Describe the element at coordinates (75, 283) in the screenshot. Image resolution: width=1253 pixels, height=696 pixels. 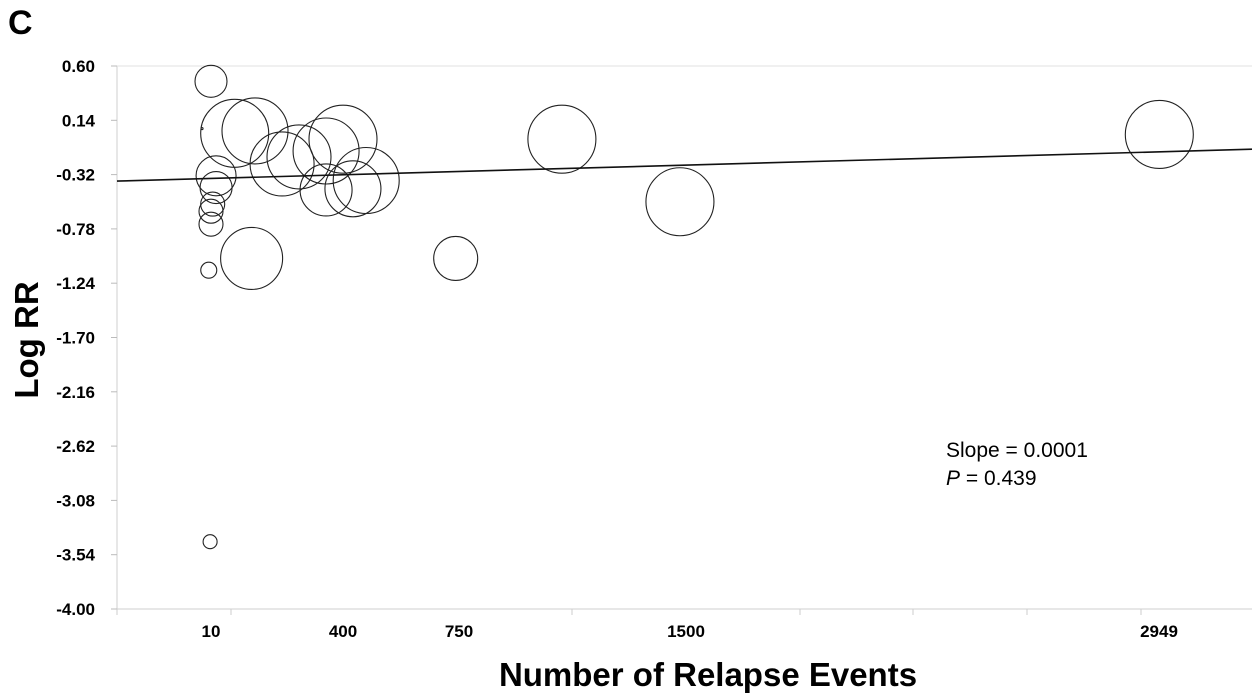
I see `y-tick-label: -1.24` at that location.